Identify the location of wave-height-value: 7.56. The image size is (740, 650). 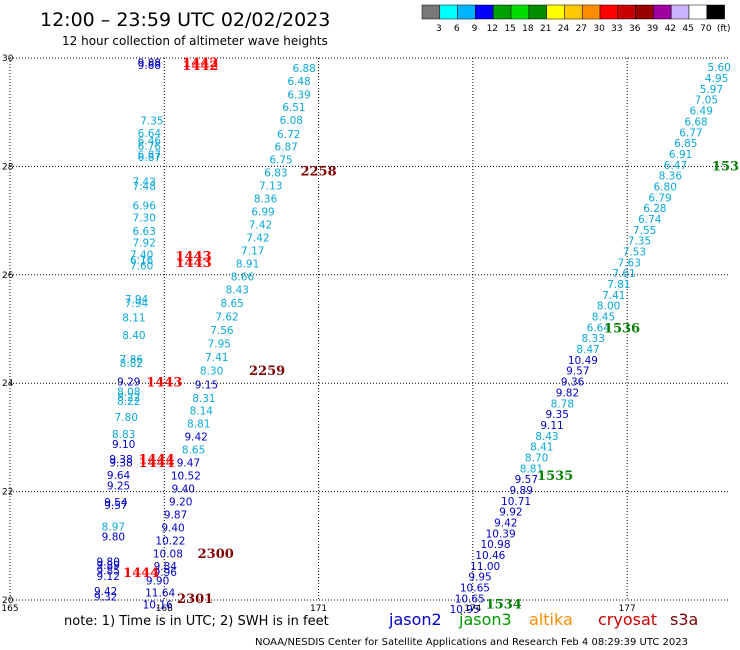
(222, 331).